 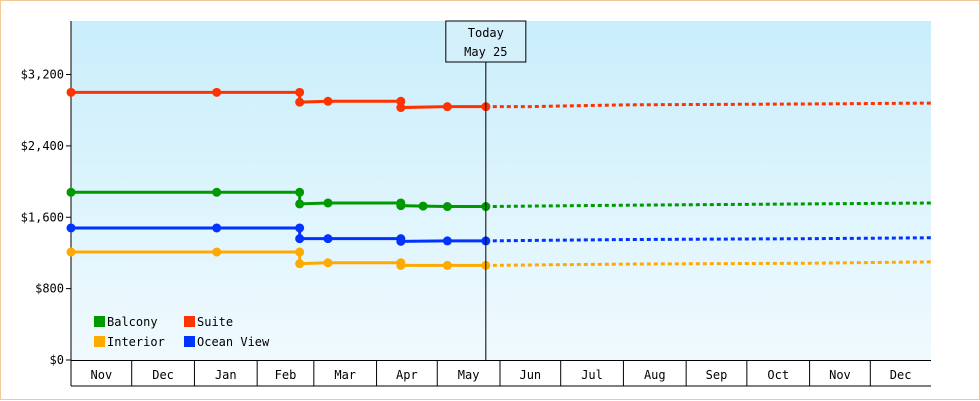 What do you see at coordinates (530, 375) in the screenshot?
I see `month-label: Jun` at bounding box center [530, 375].